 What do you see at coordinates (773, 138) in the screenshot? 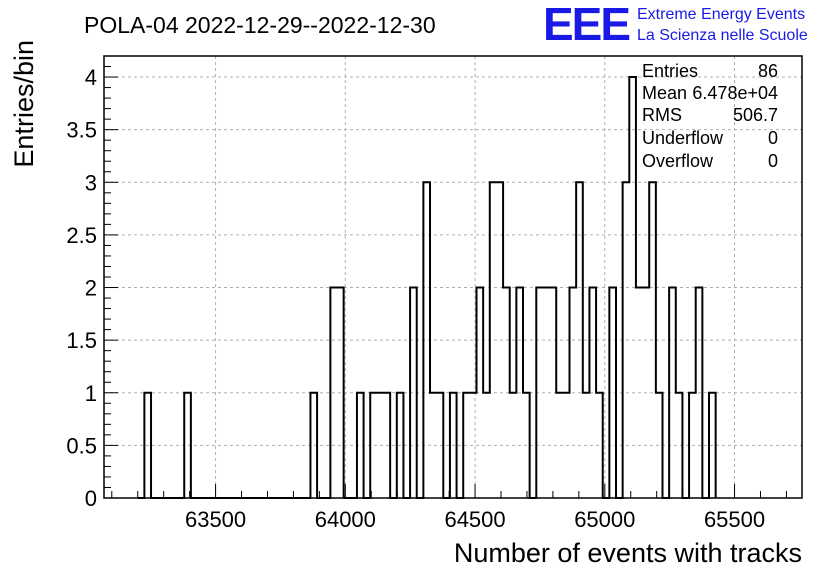
I see `stats-underflow-value: 0` at bounding box center [773, 138].